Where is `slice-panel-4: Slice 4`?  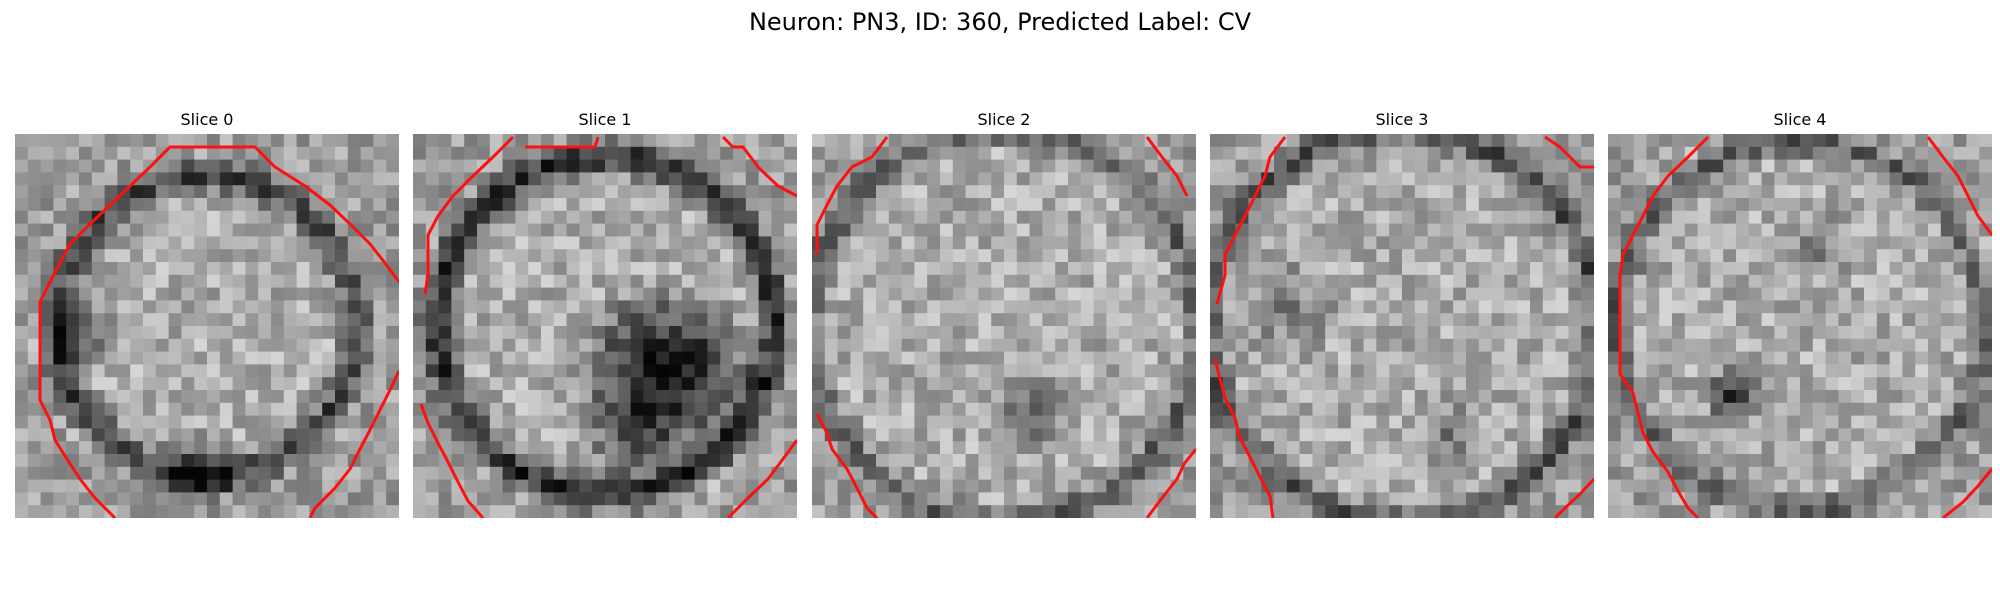
slice-panel-4: Slice 4 is located at coordinates (1800, 312).